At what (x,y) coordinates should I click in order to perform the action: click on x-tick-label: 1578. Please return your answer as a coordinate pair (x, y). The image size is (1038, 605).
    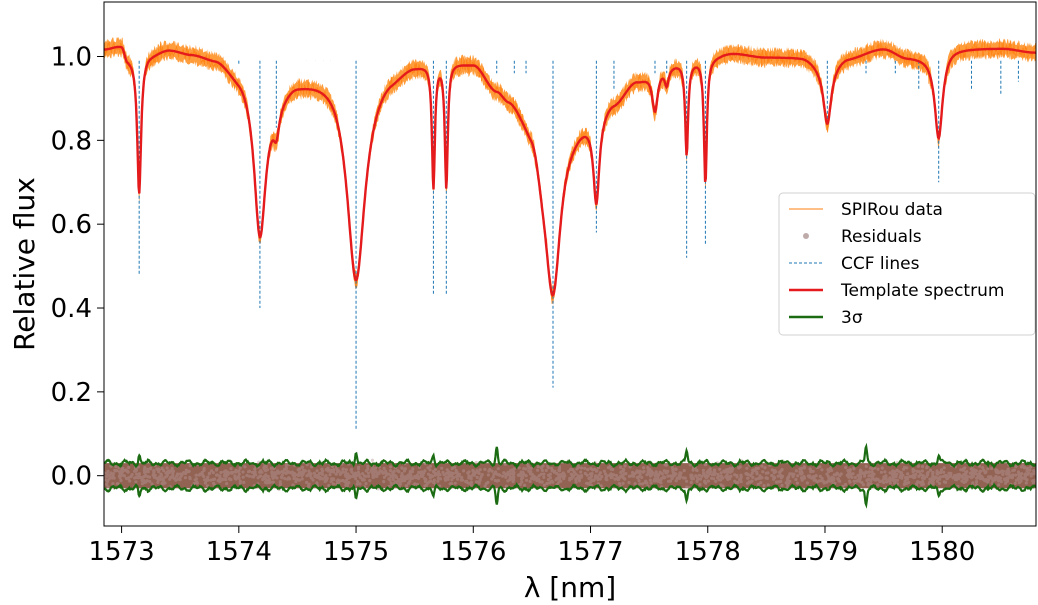
    Looking at the image, I should click on (708, 552).